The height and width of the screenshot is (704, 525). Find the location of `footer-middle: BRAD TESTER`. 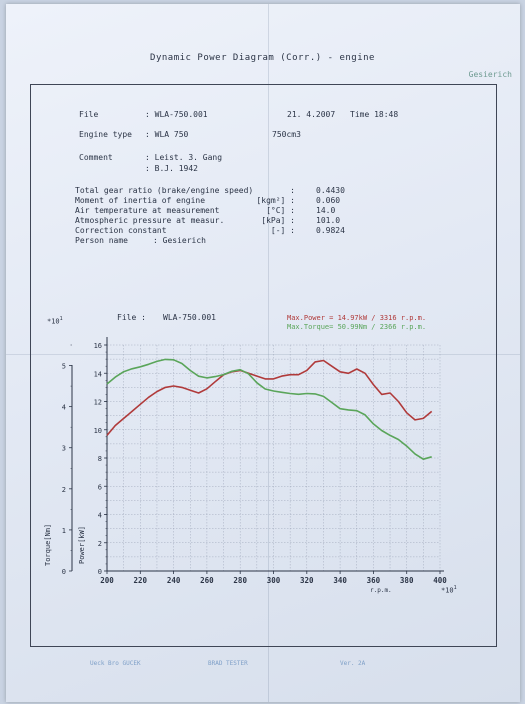

footer-middle: BRAD TESTER is located at coordinates (228, 663).